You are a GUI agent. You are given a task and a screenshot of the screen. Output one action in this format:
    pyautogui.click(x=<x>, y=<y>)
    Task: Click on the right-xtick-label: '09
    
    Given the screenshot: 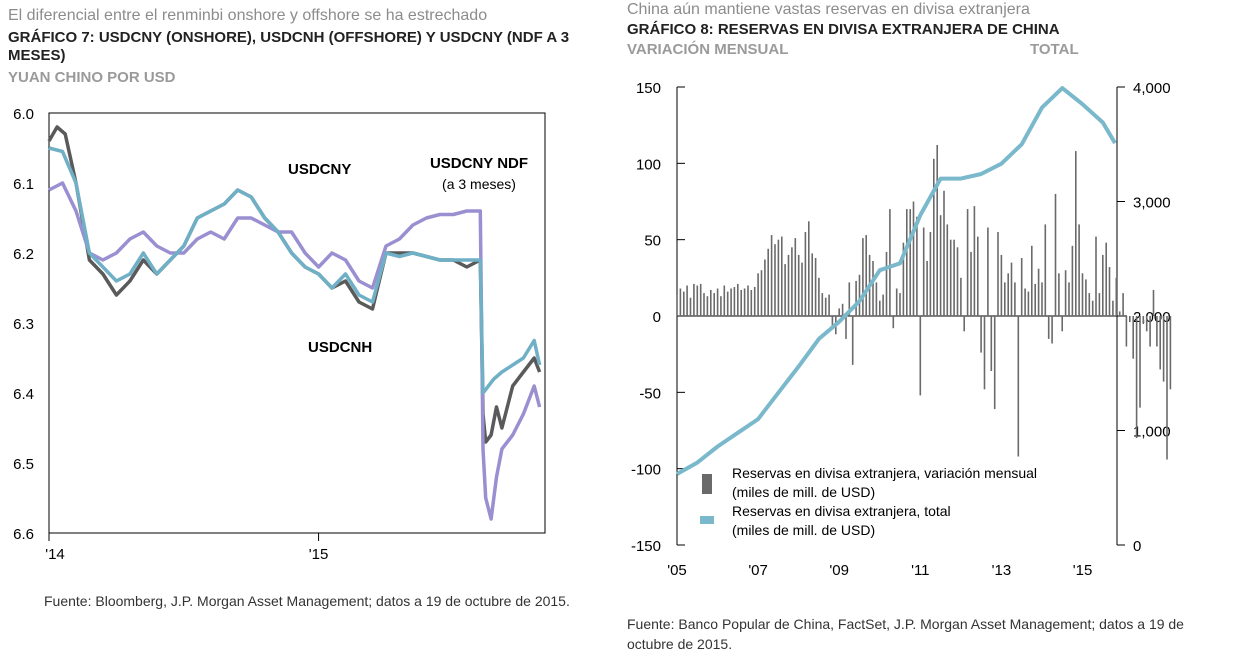 What is the action you would take?
    pyautogui.click(x=839, y=570)
    